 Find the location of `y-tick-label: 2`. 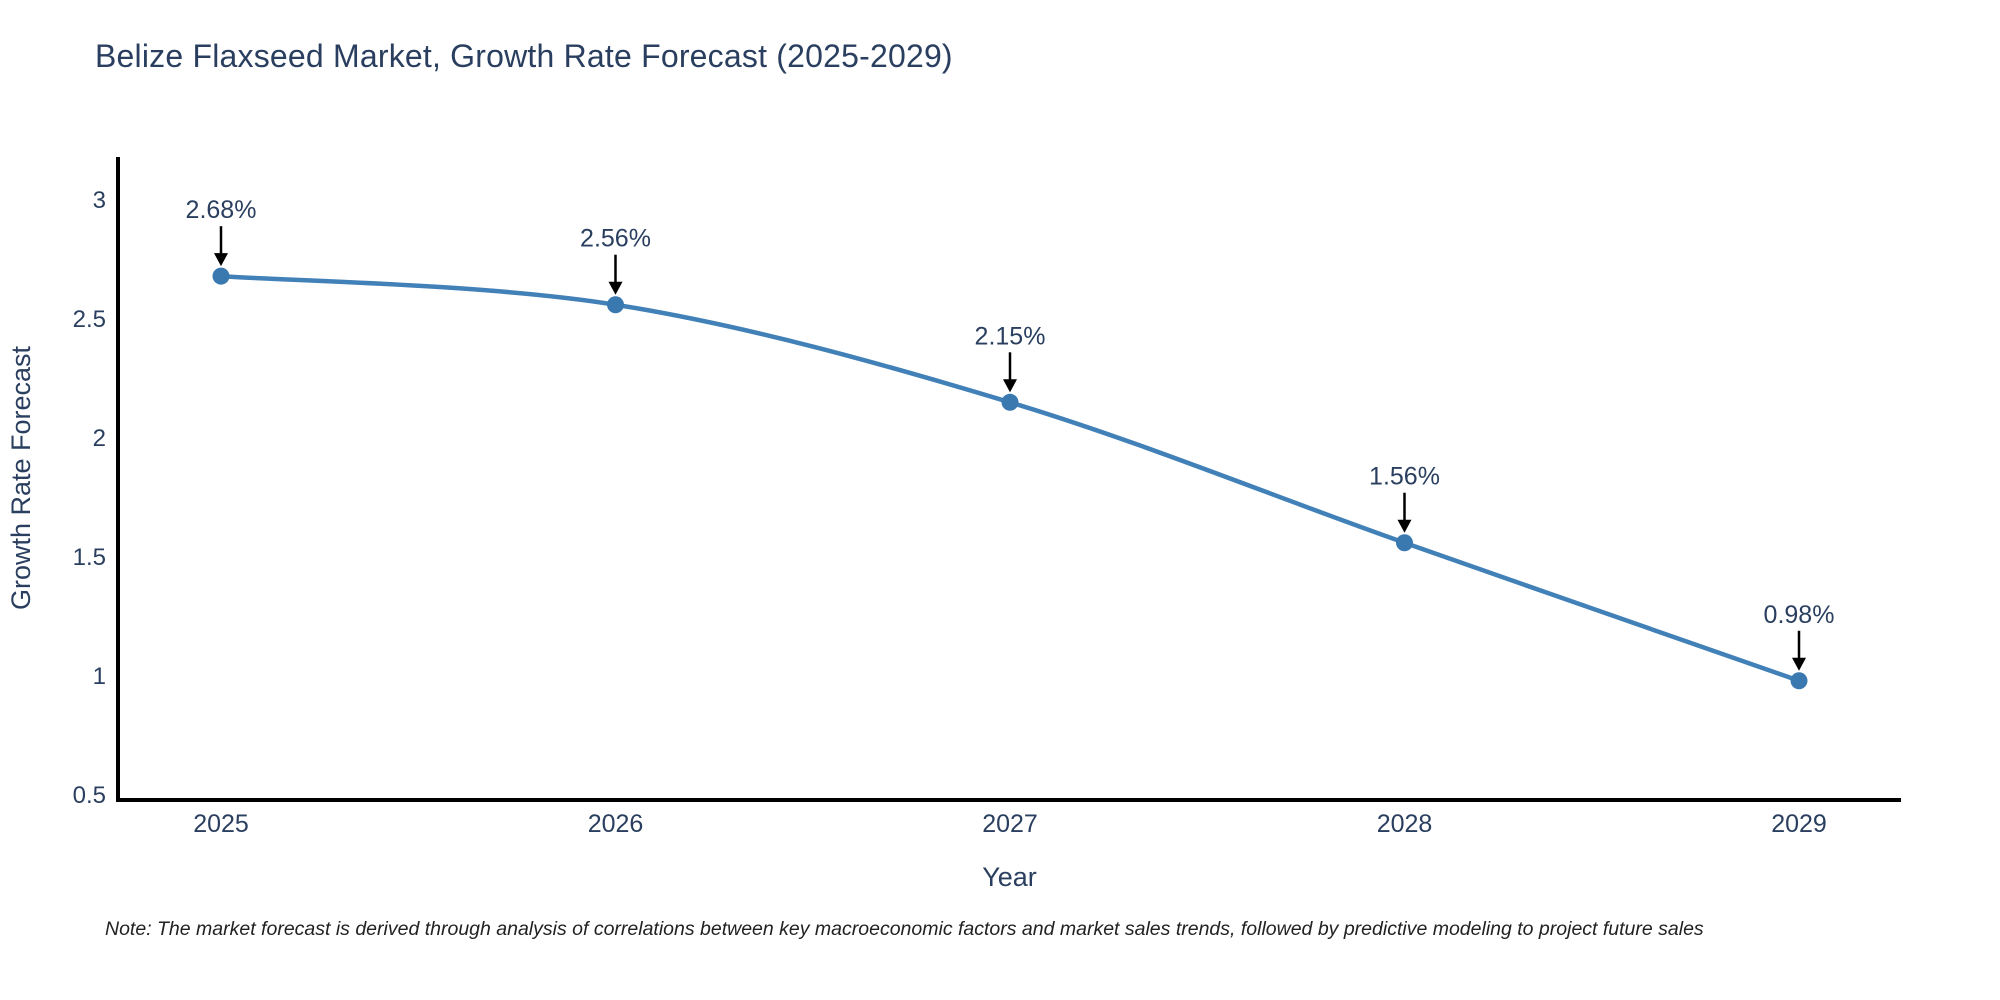

y-tick-label: 2 is located at coordinates (99, 438).